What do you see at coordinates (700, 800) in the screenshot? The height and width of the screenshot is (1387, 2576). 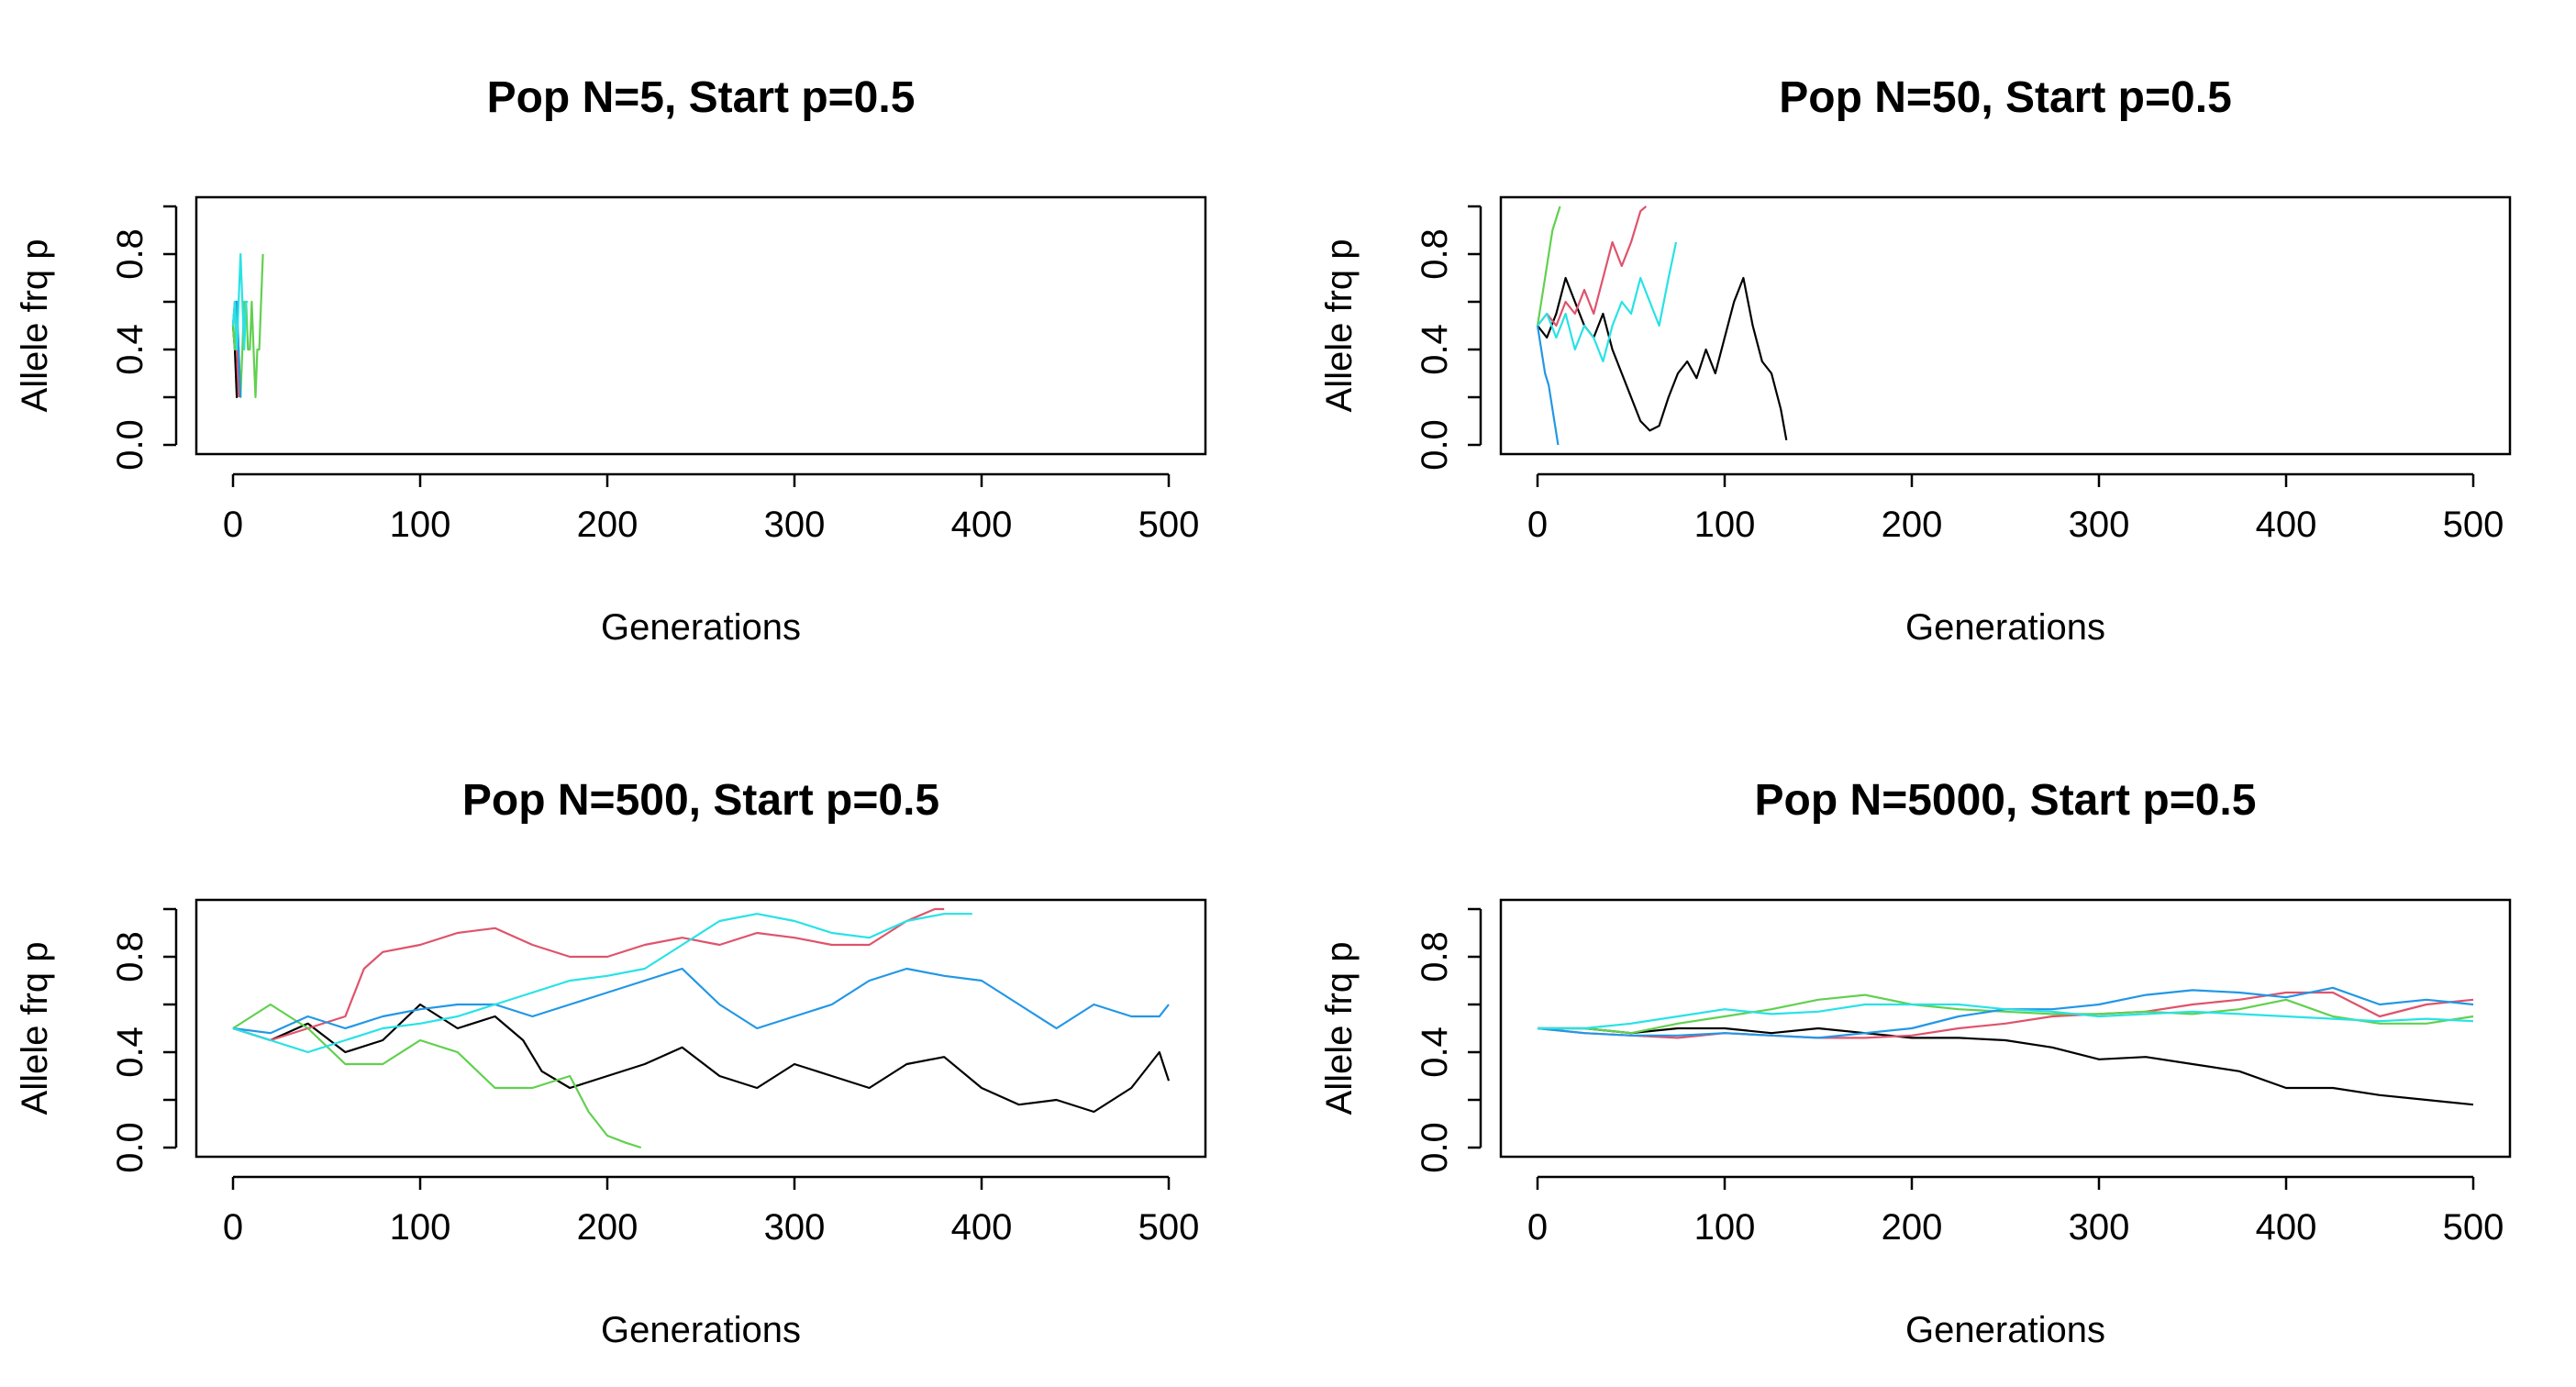 I see `panel-title: Pop N=500, Start p=0.5` at bounding box center [700, 800].